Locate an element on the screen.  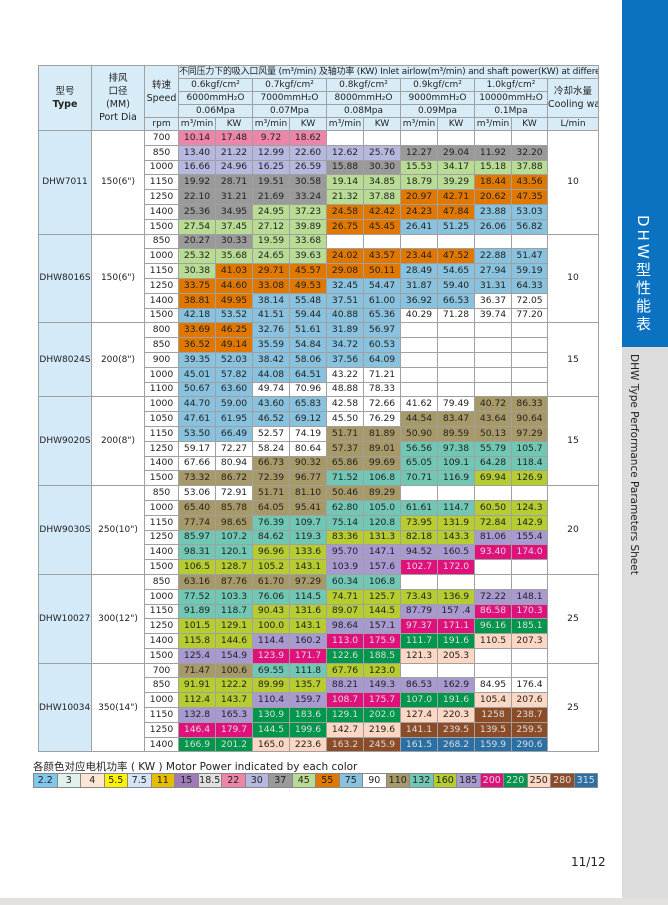
power-cell: 72.66 is located at coordinates (382, 404).